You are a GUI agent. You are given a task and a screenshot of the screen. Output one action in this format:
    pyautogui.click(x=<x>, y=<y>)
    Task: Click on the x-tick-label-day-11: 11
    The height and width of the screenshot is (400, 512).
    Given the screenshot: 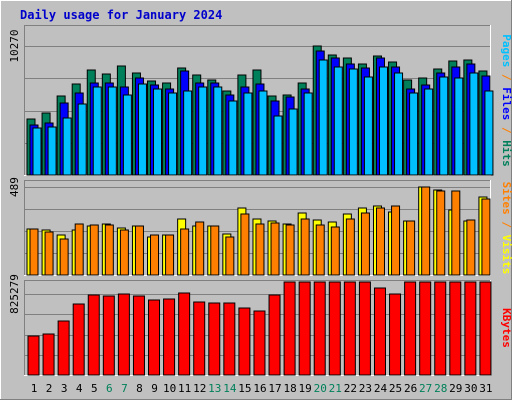 What is the action you would take?
    pyautogui.click(x=184, y=388)
    